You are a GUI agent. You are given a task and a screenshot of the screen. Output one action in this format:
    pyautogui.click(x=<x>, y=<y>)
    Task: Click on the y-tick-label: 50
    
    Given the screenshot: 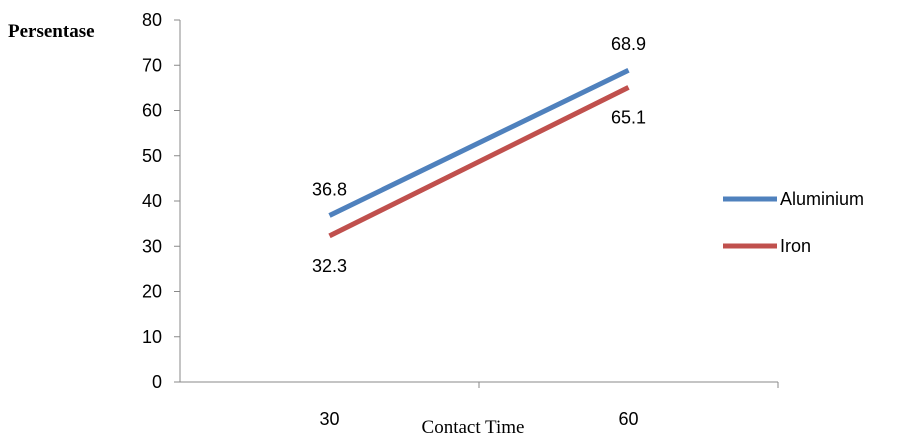 What is the action you would take?
    pyautogui.click(x=152, y=156)
    